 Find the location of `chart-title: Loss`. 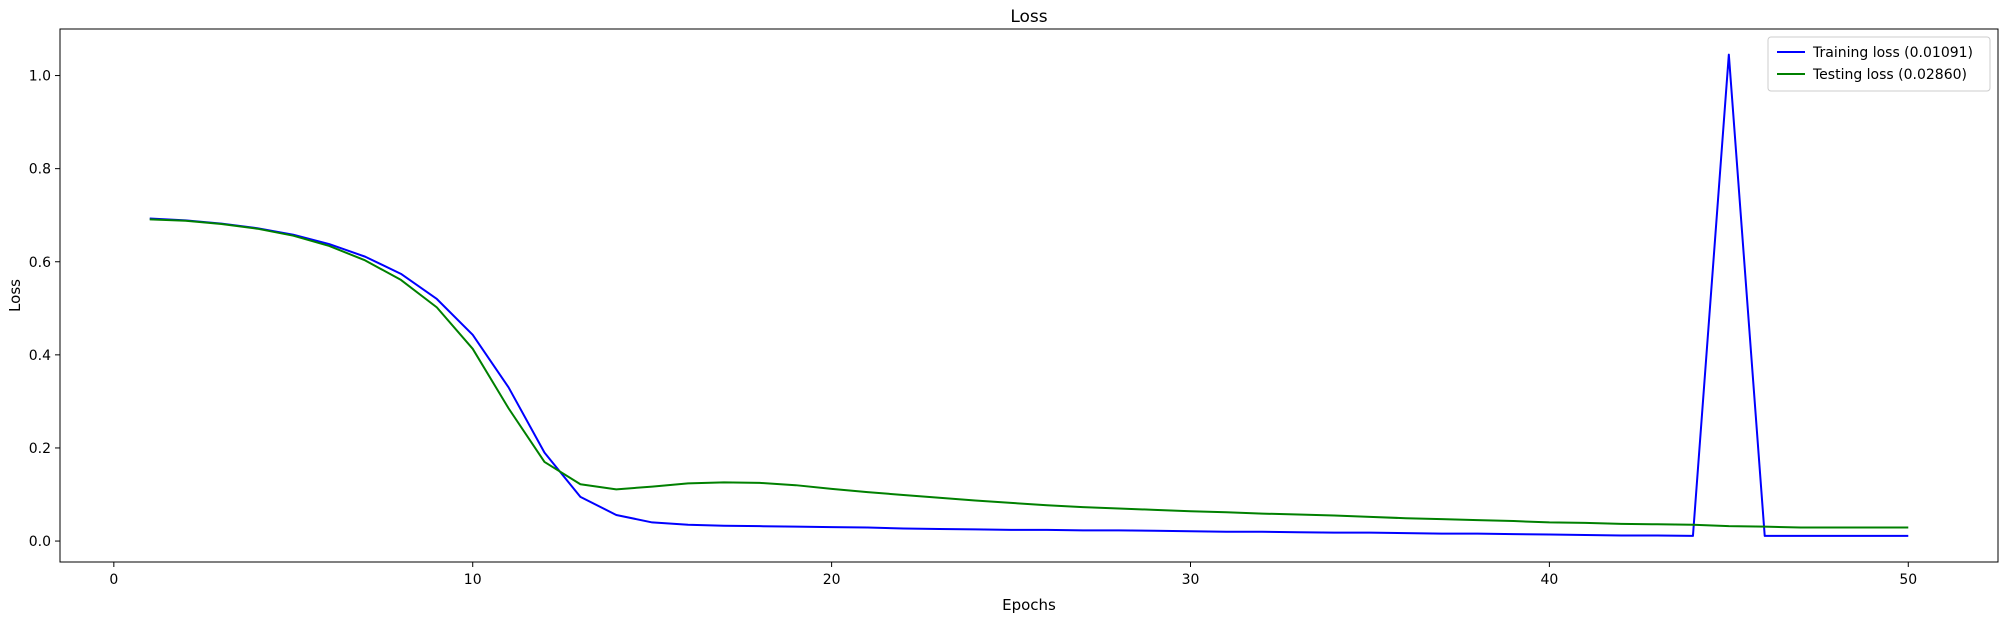

chart-title: Loss is located at coordinates (1028, 17).